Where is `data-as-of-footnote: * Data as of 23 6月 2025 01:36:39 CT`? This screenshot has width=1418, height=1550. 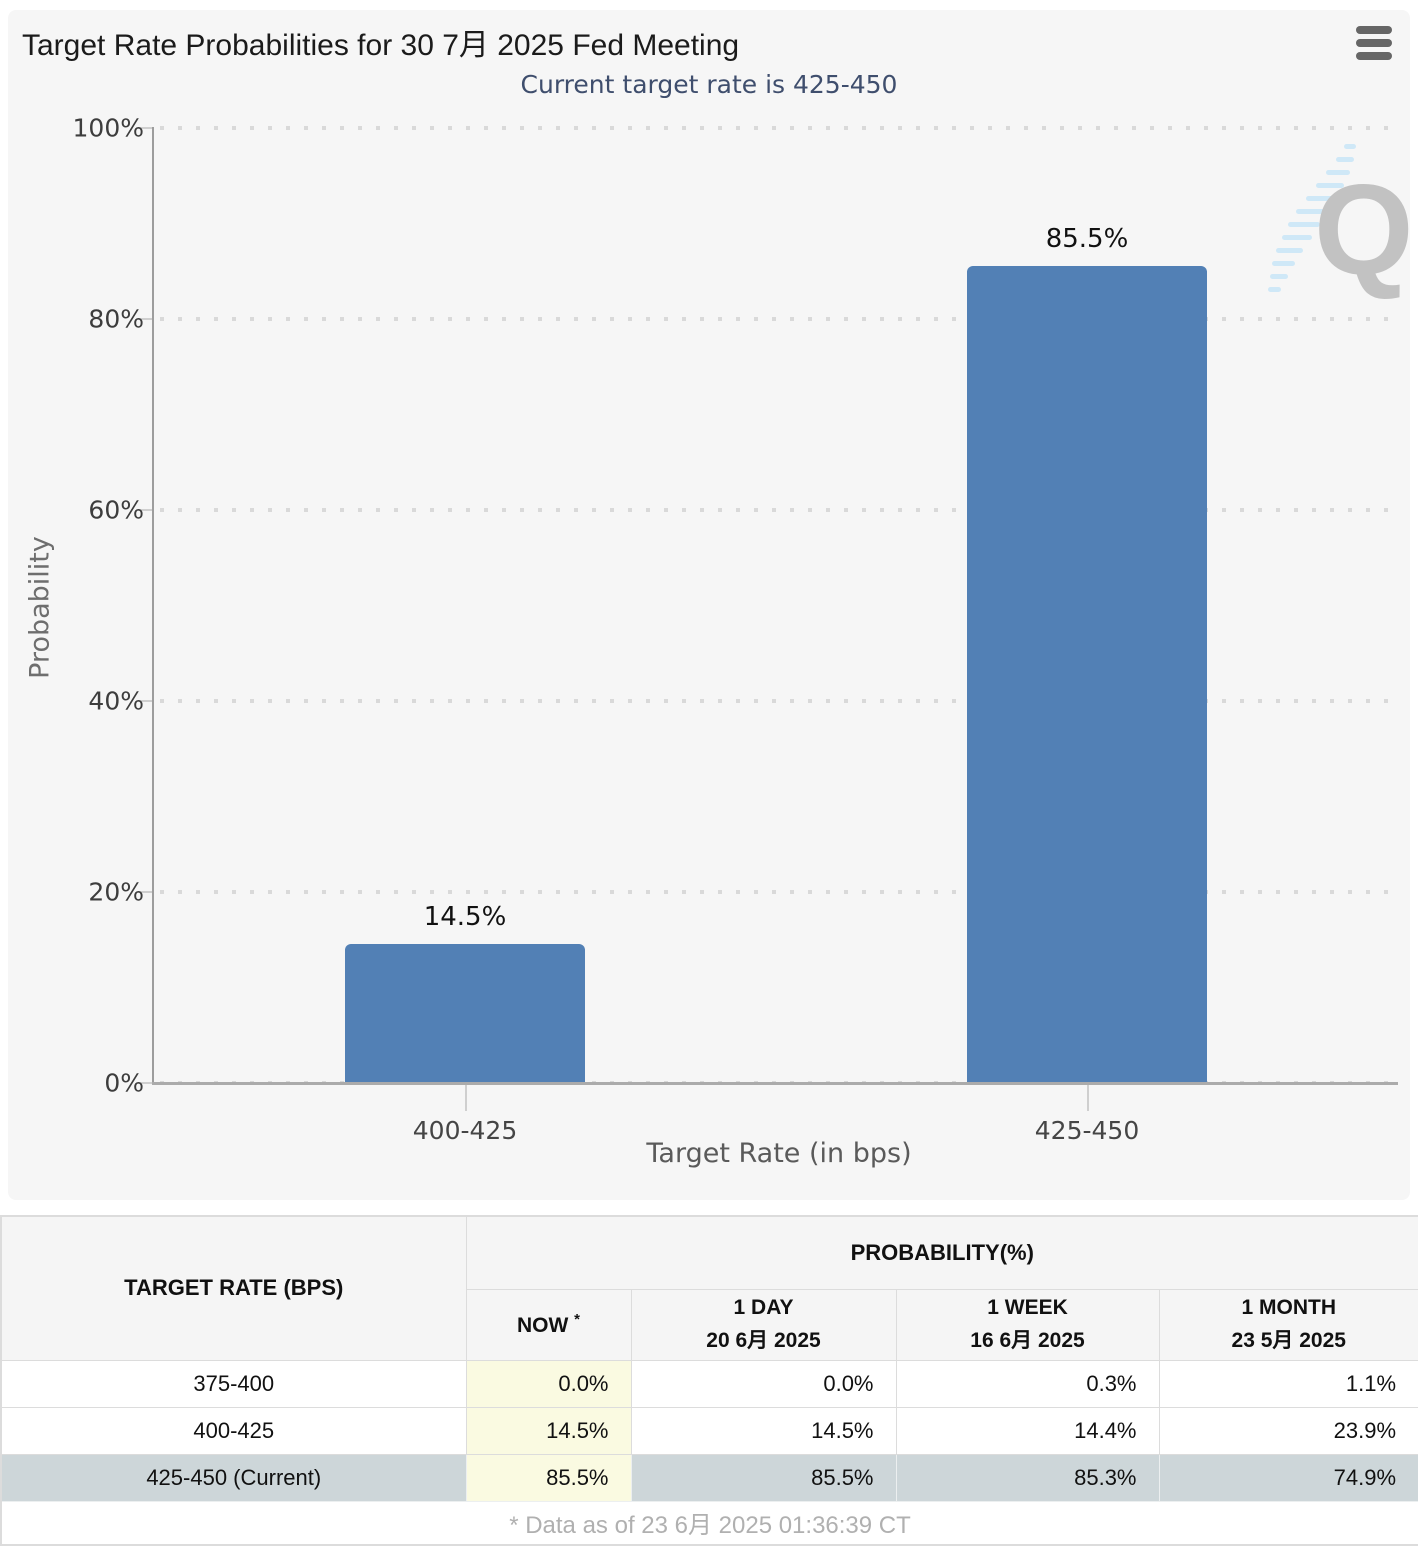
data-as-of-footnote: * Data as of 23 6月 2025 01:36:39 CT is located at coordinates (709, 1523).